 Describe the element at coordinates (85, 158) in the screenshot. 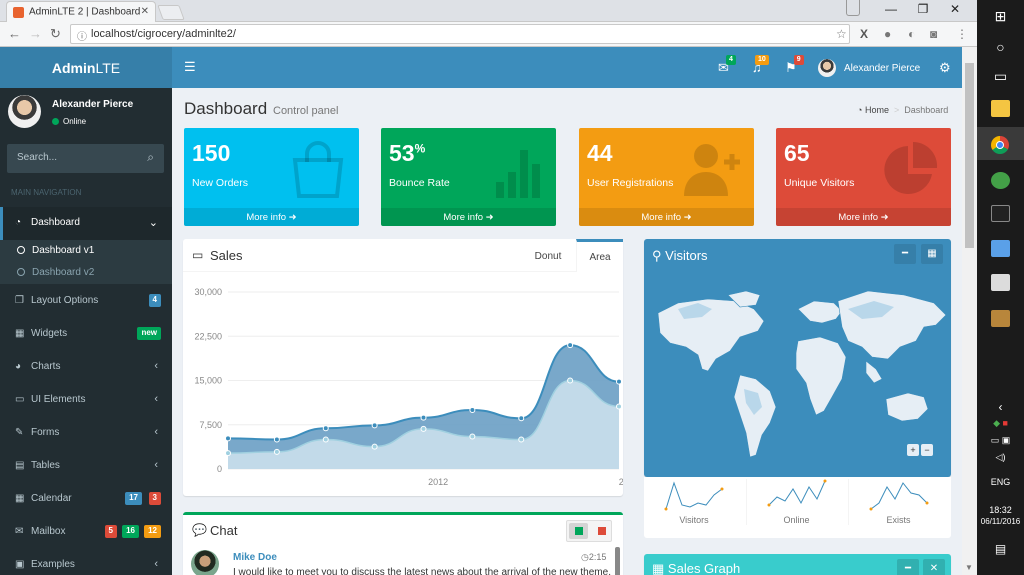

I see `sidebar-search-input: Search... ⌕` at that location.